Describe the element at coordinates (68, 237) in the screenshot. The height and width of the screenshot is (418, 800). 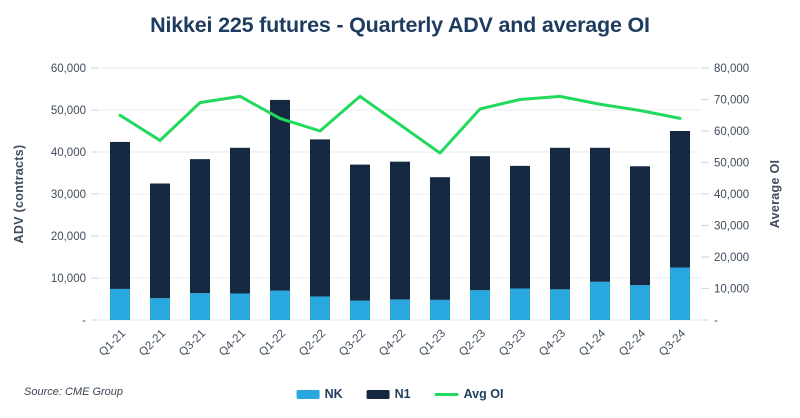
I see `left-axis-tick-label: 20,000` at that location.